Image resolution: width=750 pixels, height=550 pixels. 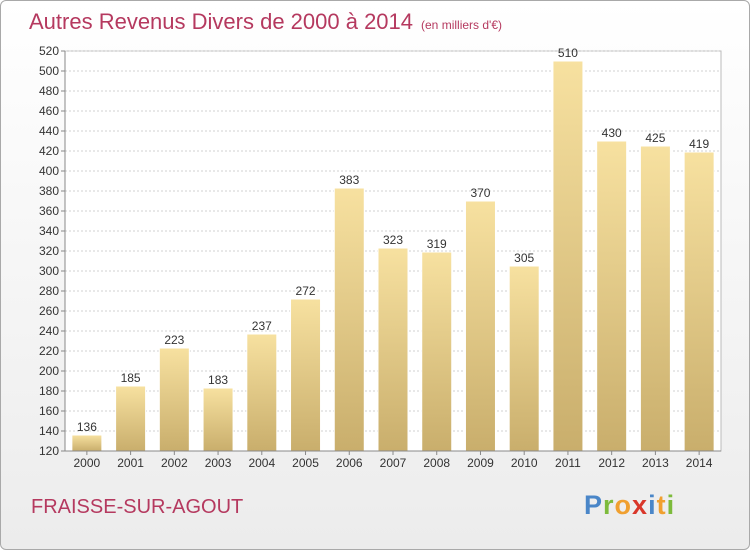 I want to click on y-tick-label: 220, so click(x=49, y=351).